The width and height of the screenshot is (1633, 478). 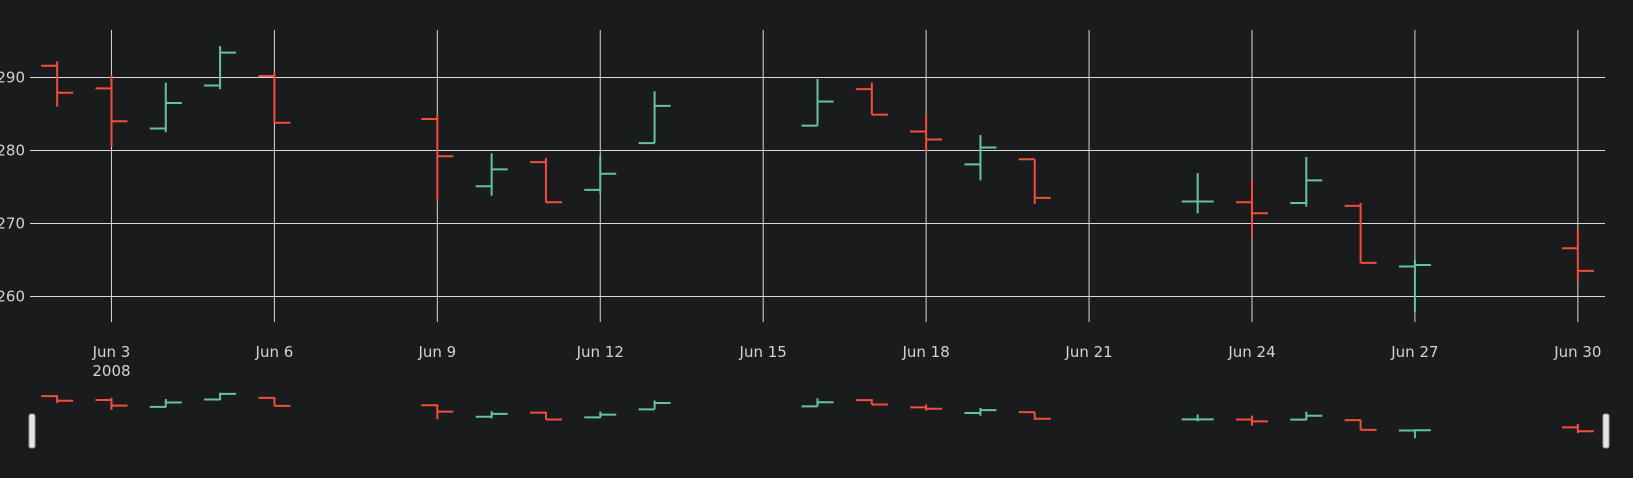 What do you see at coordinates (1577, 352) in the screenshot?
I see `x-tick-label: Jun 30` at bounding box center [1577, 352].